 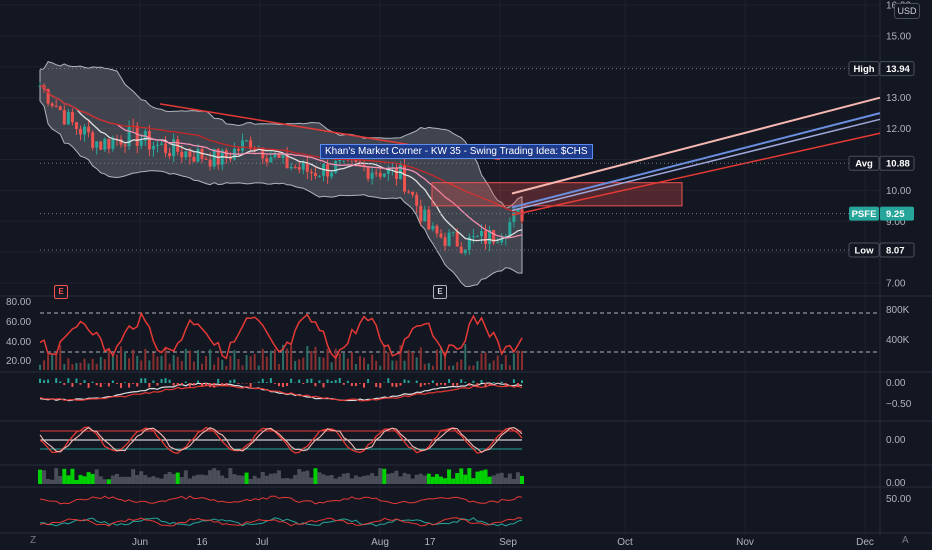 I want to click on rsi-tick-label: 60.00, so click(x=18, y=322).